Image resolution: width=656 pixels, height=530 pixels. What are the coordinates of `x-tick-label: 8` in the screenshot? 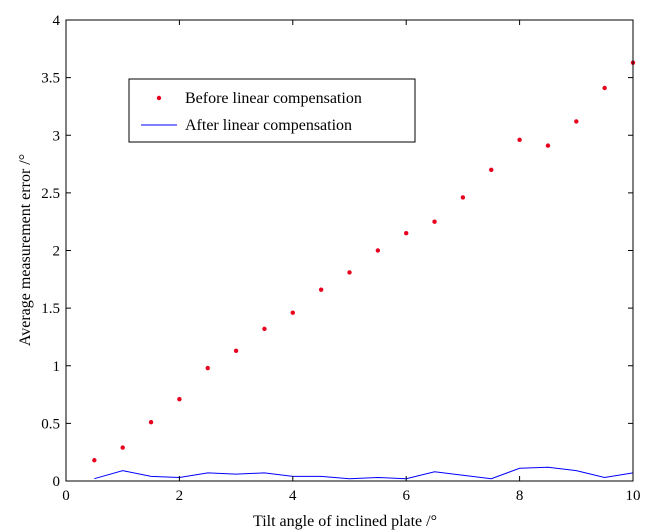 It's located at (520, 496).